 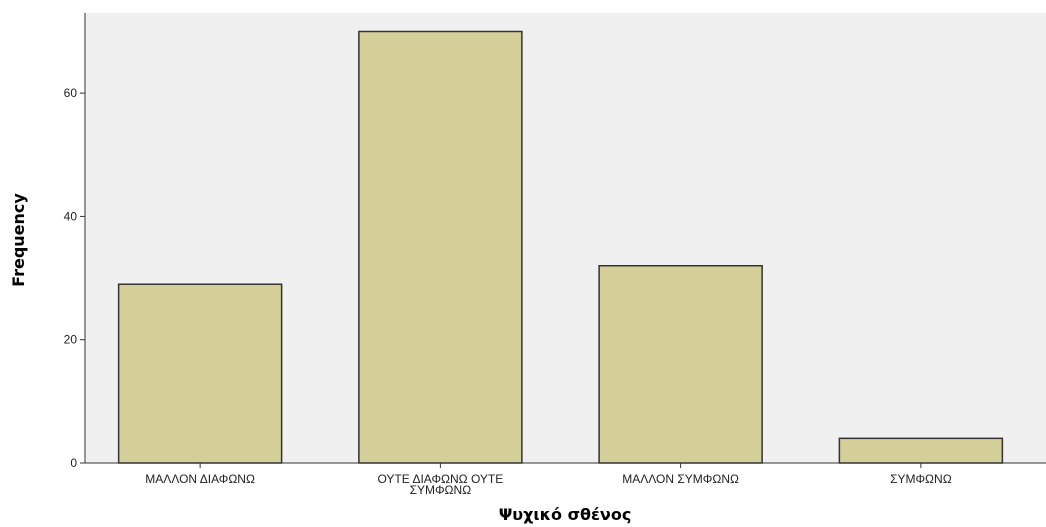 What do you see at coordinates (680, 479) in the screenshot?
I see `x-tick-label: ΜΑΛΛΟΝ ΣΥΜΦΩΝΩ` at bounding box center [680, 479].